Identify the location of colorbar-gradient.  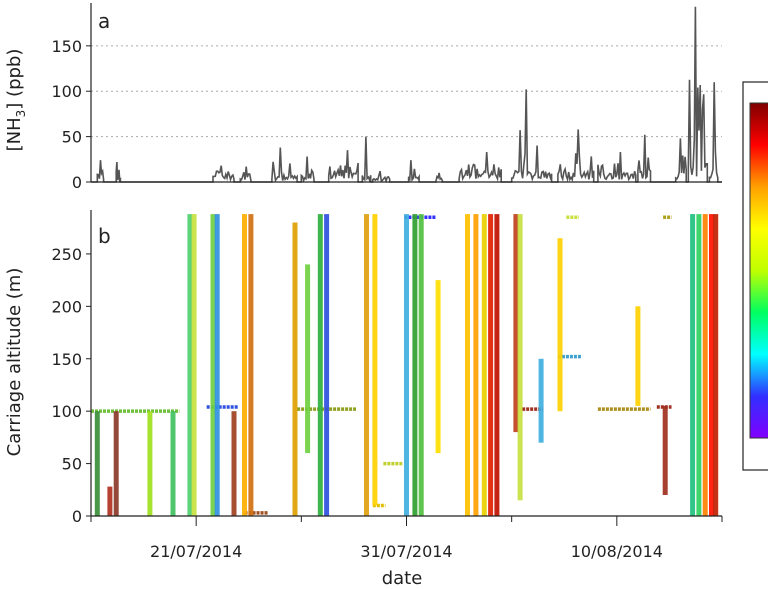
(758, 270).